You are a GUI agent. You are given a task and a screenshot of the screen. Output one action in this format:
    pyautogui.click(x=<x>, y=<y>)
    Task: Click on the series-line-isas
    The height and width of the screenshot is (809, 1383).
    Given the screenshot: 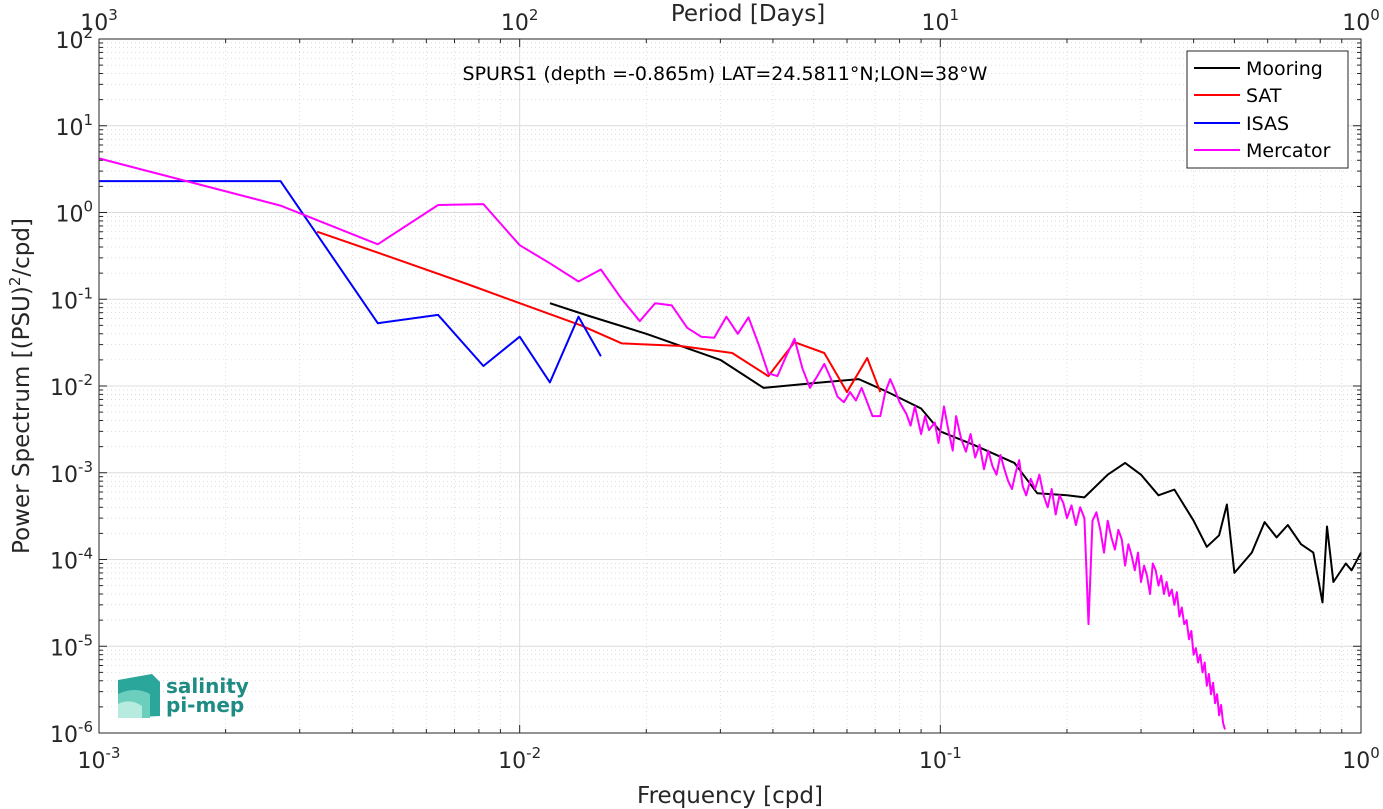 What is the action you would take?
    pyautogui.click(x=350, y=282)
    